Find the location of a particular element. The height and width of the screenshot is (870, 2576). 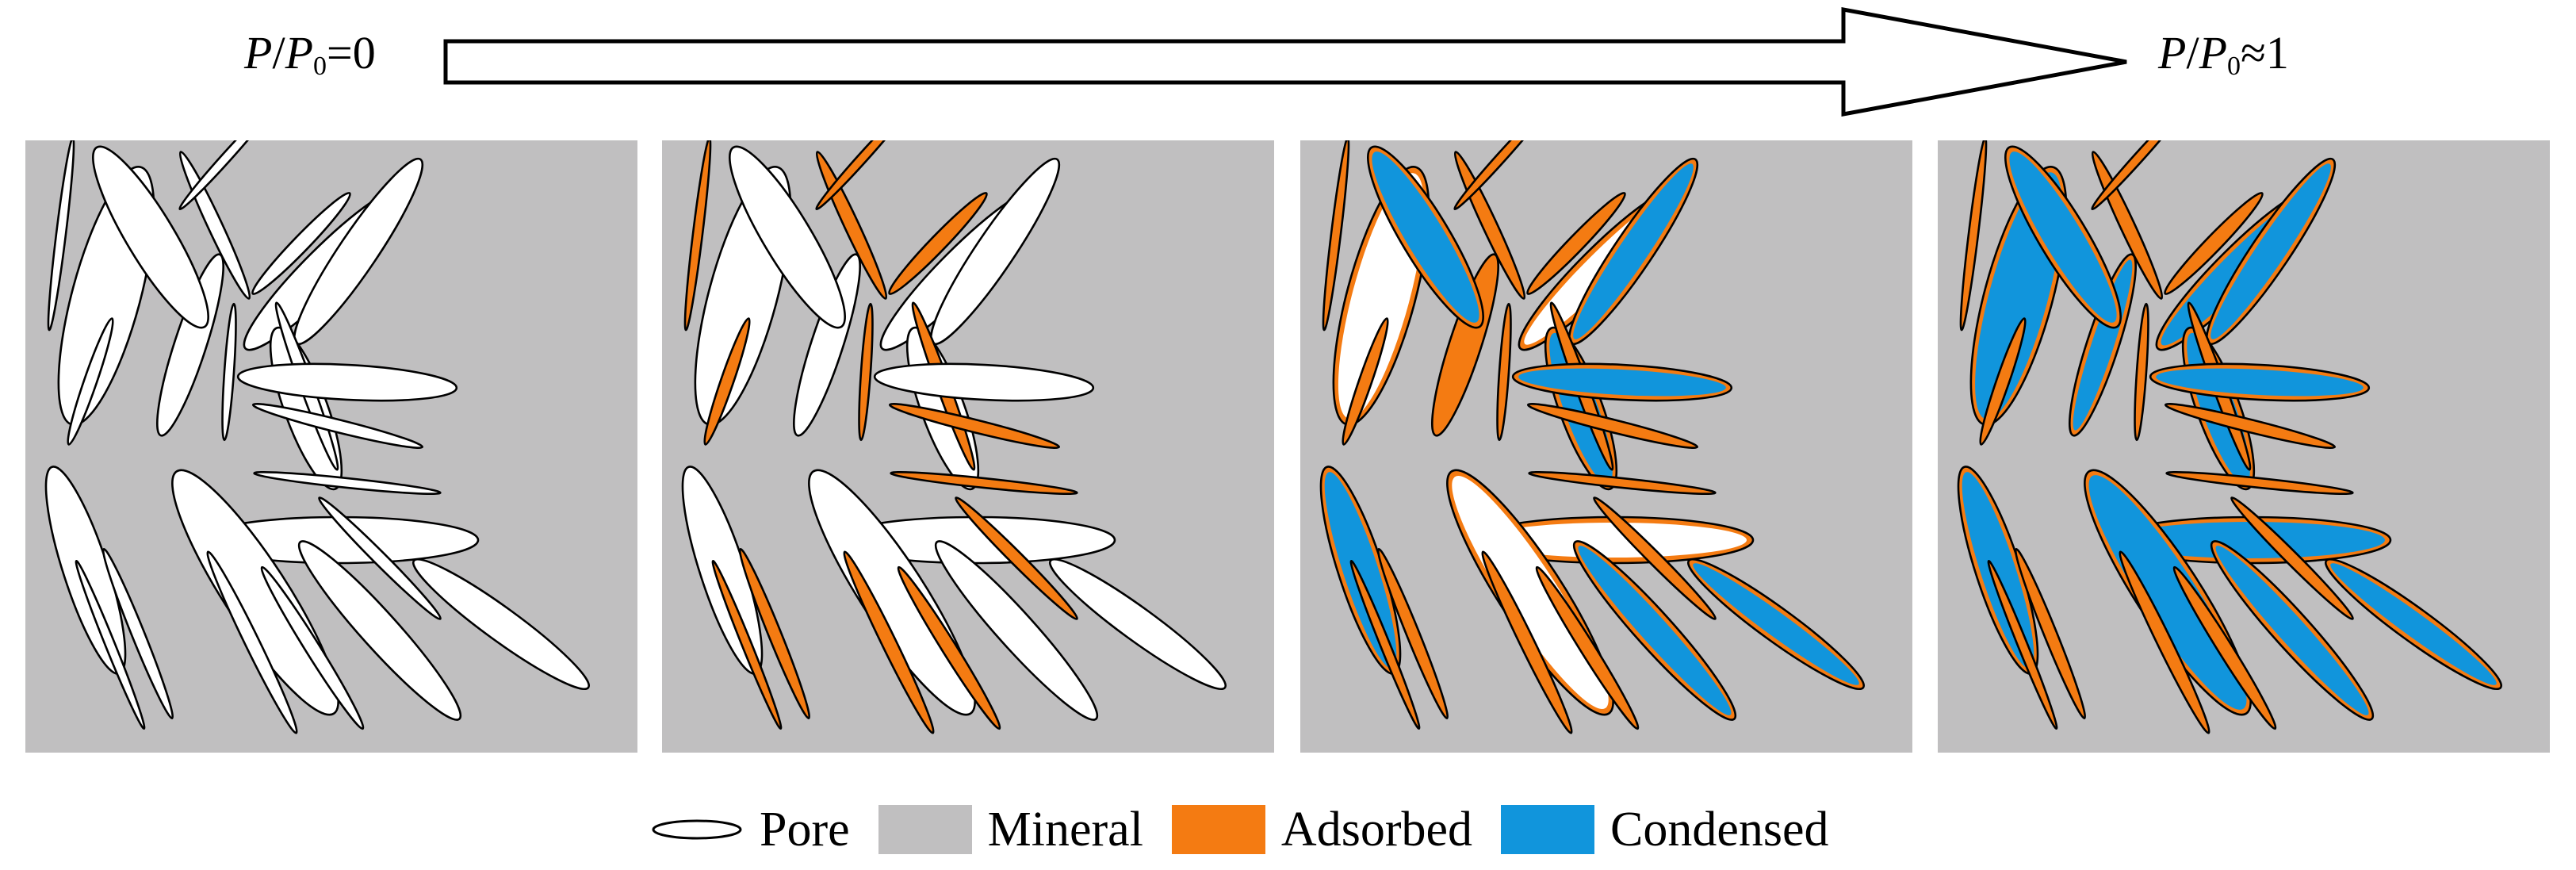

pressure-start-label: P/P0=0 is located at coordinates (310, 55).